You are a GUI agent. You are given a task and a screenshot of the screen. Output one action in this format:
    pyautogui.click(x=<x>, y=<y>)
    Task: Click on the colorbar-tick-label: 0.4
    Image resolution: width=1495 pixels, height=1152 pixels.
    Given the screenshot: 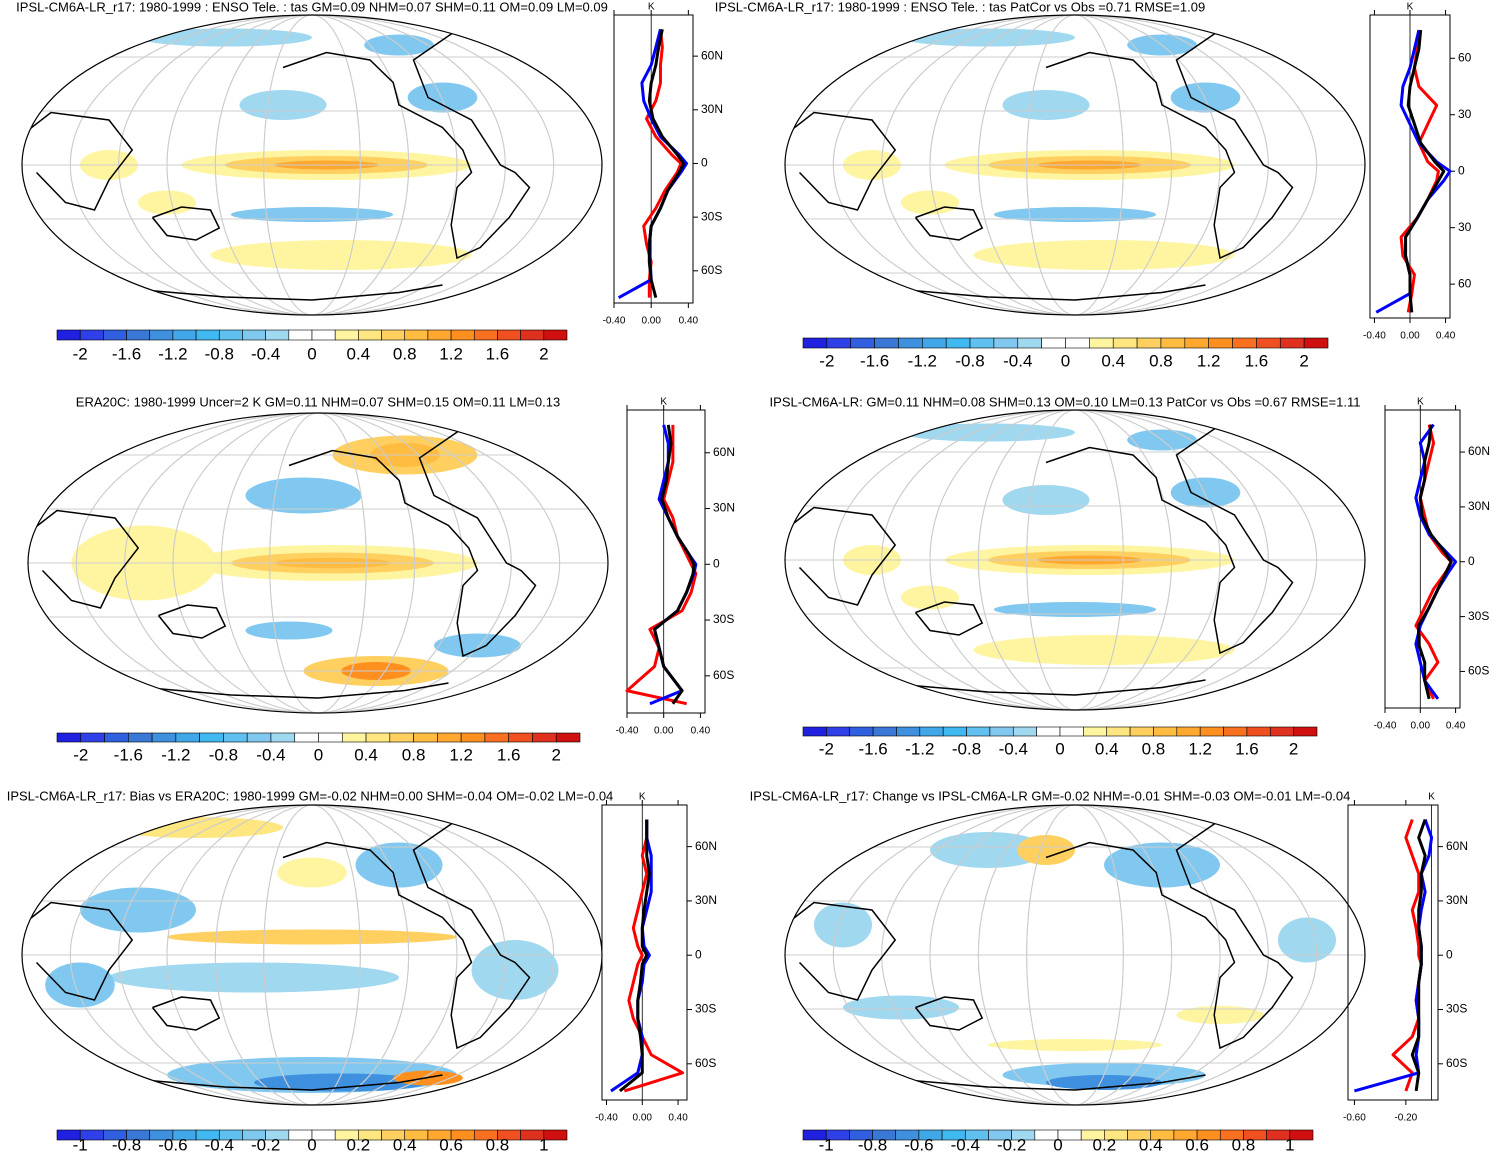 What is the action you would take?
    pyautogui.click(x=1151, y=1143)
    